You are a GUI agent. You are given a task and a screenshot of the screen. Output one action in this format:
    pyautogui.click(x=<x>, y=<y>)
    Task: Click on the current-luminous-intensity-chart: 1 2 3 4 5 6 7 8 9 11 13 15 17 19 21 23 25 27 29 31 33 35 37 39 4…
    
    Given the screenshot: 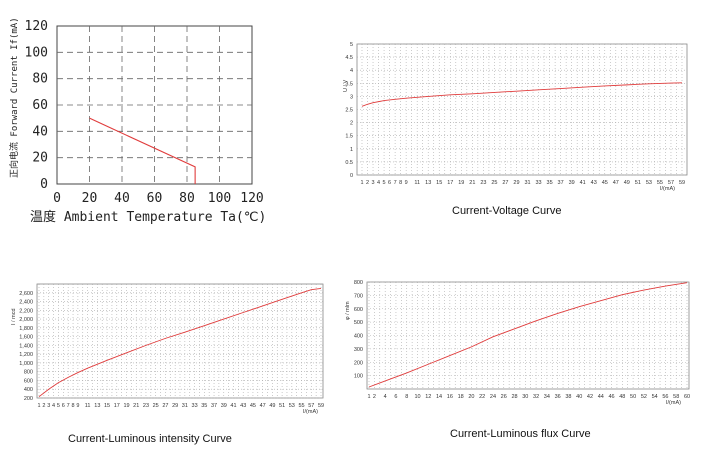 What is the action you would take?
    pyautogui.click(x=167, y=349)
    